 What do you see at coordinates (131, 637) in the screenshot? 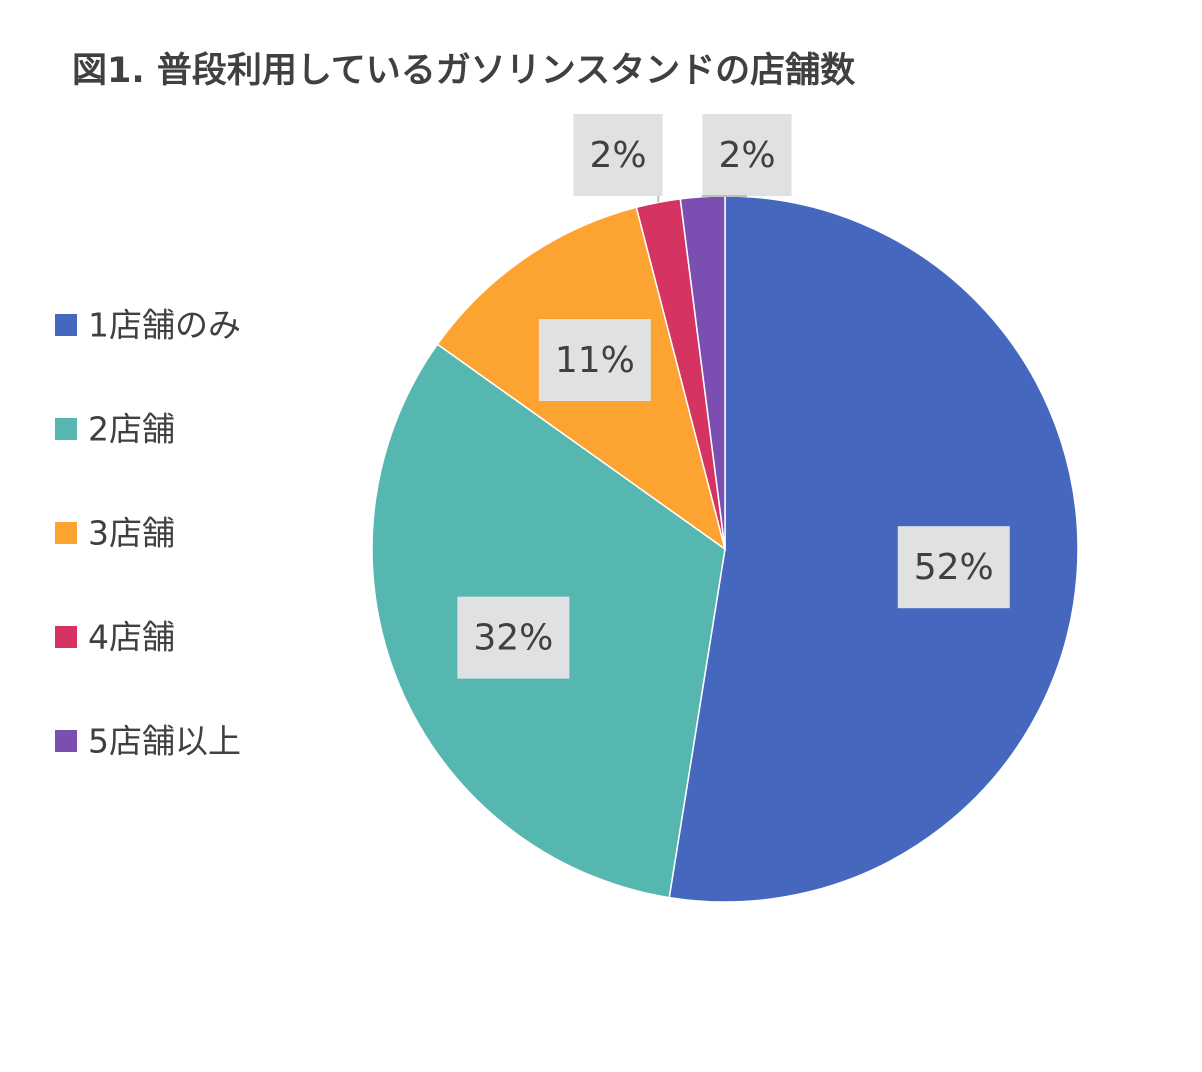
I see `legend-label: 4店舗` at bounding box center [131, 637].